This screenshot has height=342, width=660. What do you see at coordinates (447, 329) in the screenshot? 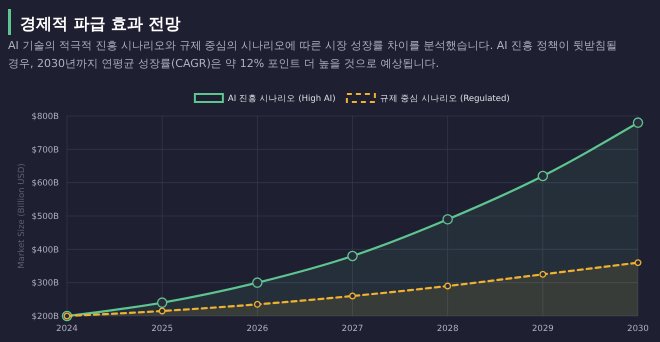
I see `x-tick-label: 2028` at bounding box center [447, 329].